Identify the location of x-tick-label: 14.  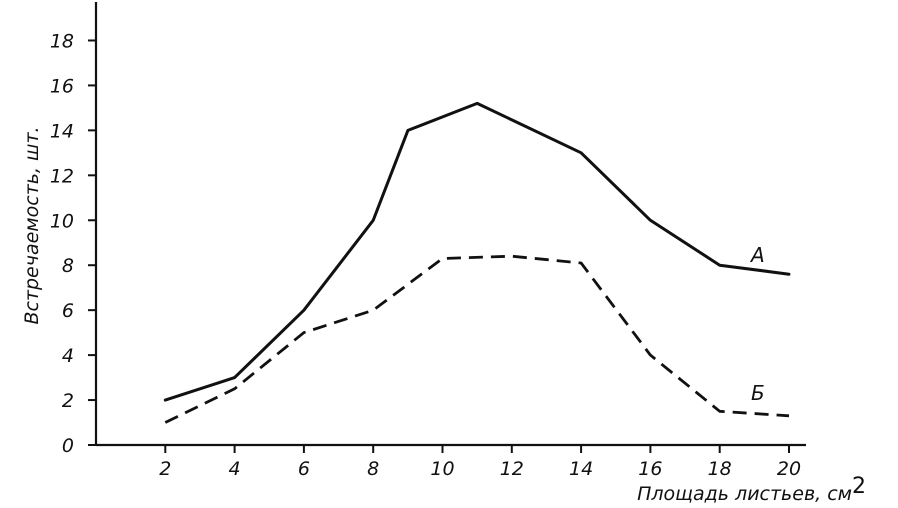
(581, 469).